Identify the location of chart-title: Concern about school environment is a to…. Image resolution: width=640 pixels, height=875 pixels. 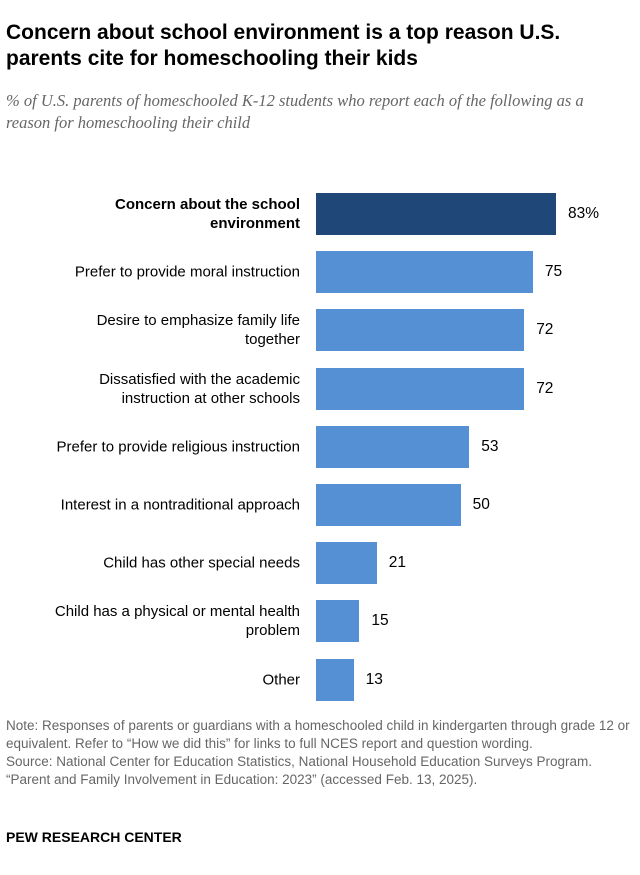
(283, 45).